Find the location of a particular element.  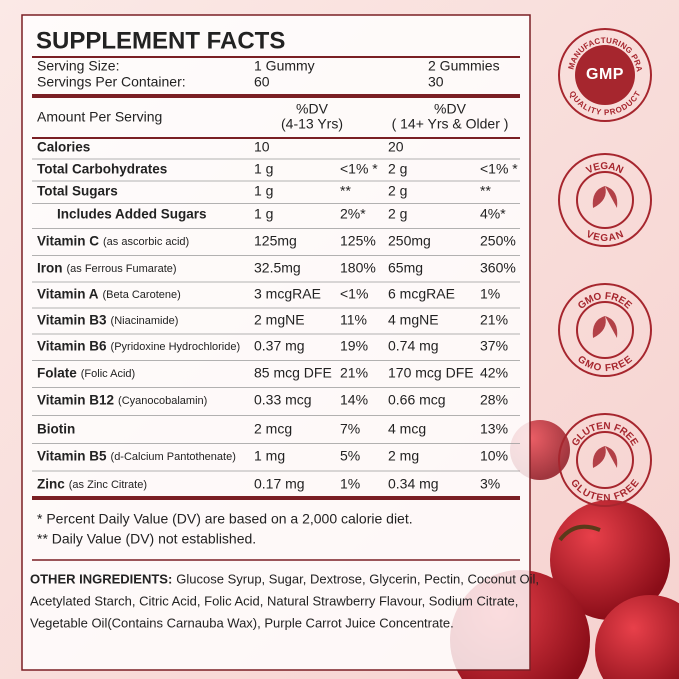

nutrient-name: Vitamin A is located at coordinates (68, 294).